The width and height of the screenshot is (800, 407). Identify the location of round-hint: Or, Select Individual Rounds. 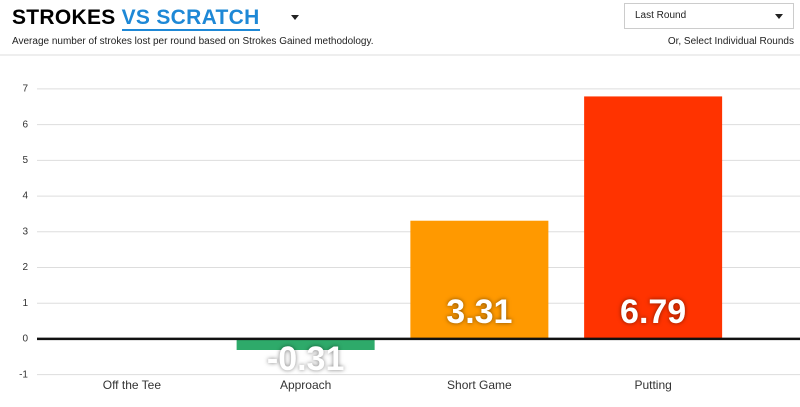
(730, 41).